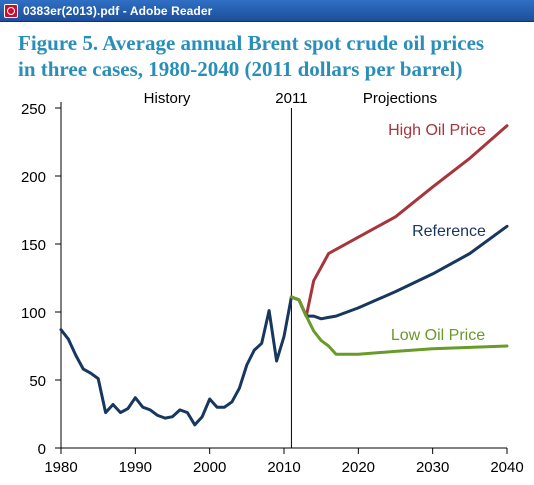 The width and height of the screenshot is (534, 485). Describe the element at coordinates (167, 98) in the screenshot. I see `history-label: History` at that location.